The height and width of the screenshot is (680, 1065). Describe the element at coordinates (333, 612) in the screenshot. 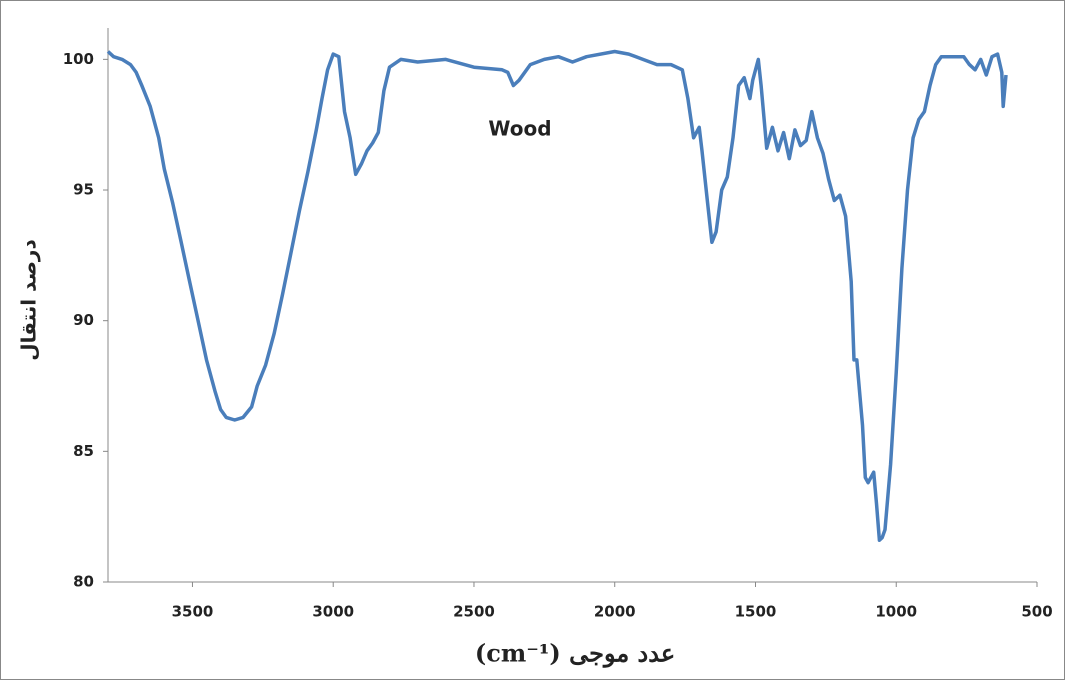

I see `x-tick-label: 3000` at that location.